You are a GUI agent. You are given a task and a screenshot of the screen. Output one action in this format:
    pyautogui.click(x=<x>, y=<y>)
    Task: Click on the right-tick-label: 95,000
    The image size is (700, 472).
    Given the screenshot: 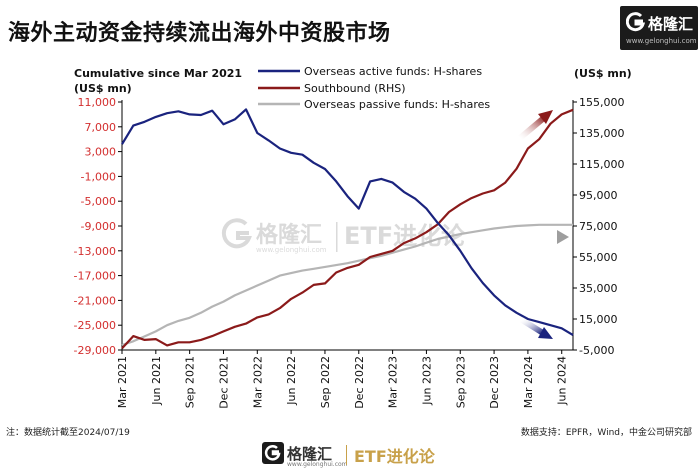 What is the action you would take?
    pyautogui.click(x=598, y=195)
    